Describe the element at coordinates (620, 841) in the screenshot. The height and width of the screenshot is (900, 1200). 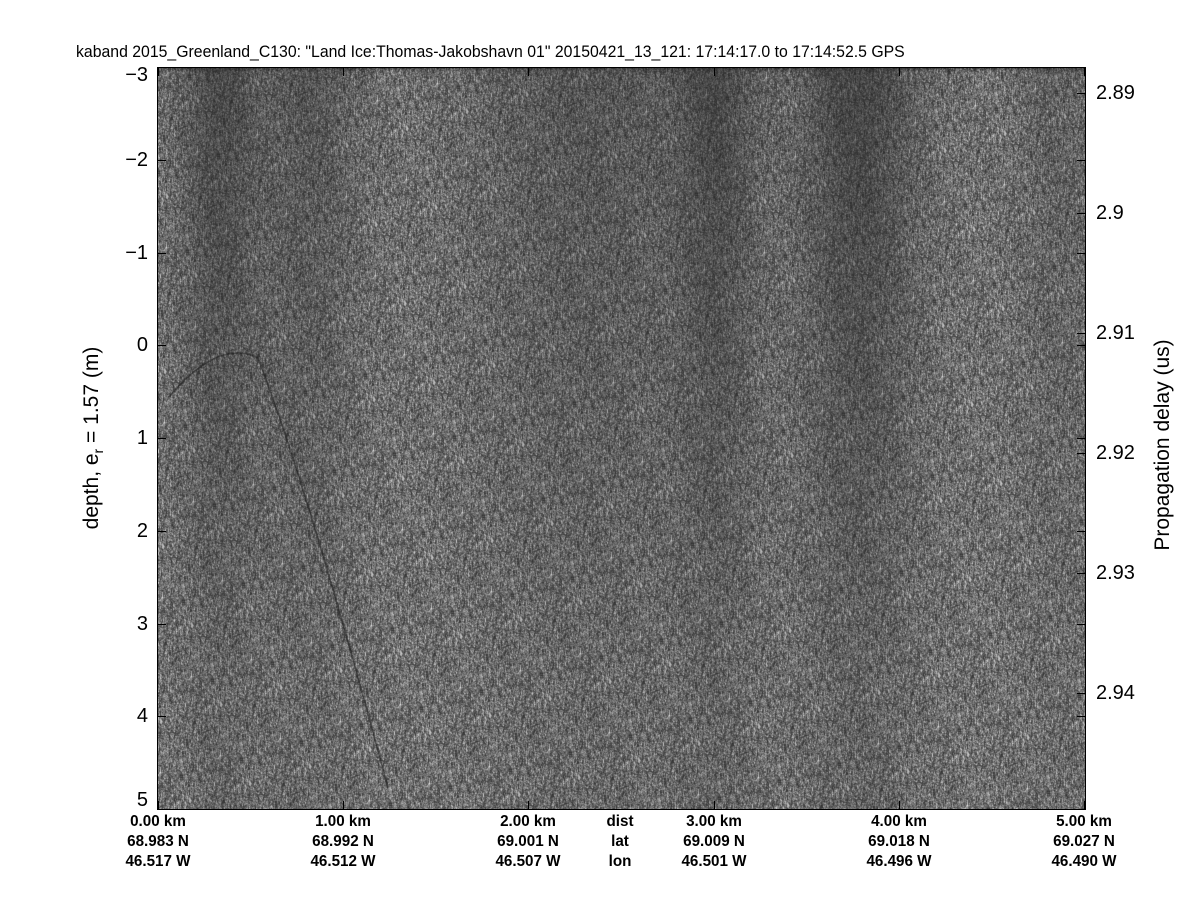
I see `row-label-lat: lat` at that location.